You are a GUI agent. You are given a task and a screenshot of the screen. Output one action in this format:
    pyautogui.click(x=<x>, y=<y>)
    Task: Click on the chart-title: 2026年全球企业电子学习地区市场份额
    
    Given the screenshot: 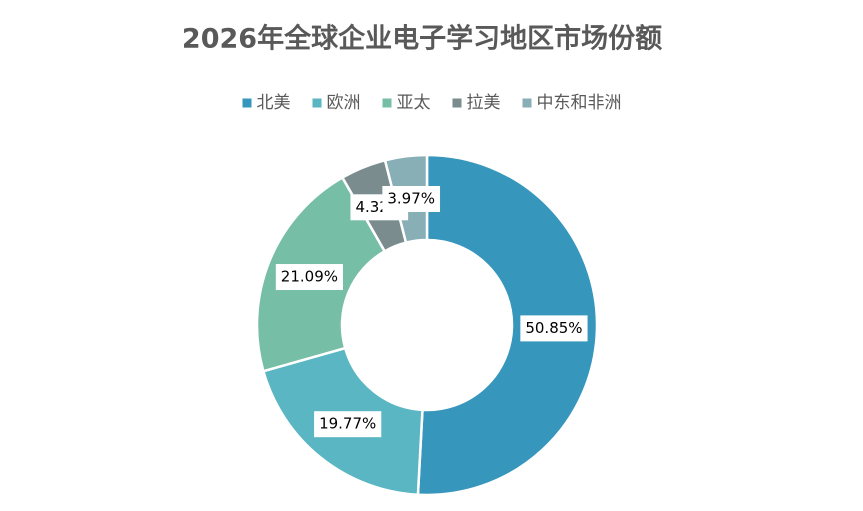 What is the action you would take?
    pyautogui.click(x=422, y=39)
    